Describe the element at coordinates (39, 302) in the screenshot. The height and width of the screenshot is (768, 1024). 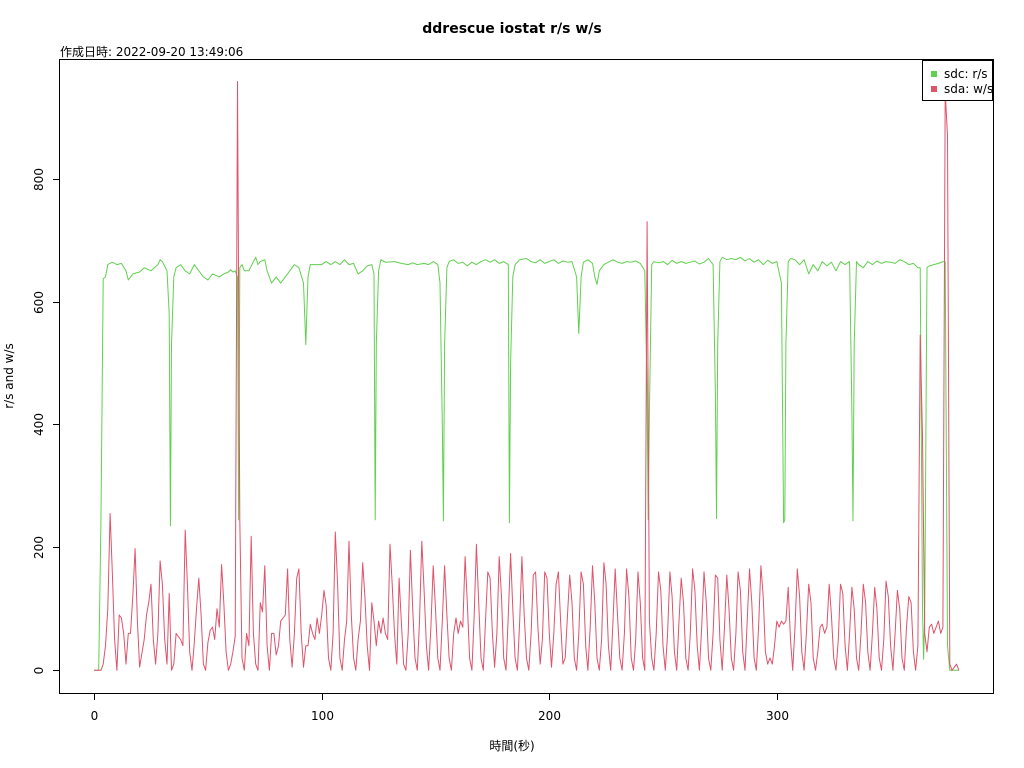
I see `y-tick-label: 600` at that location.